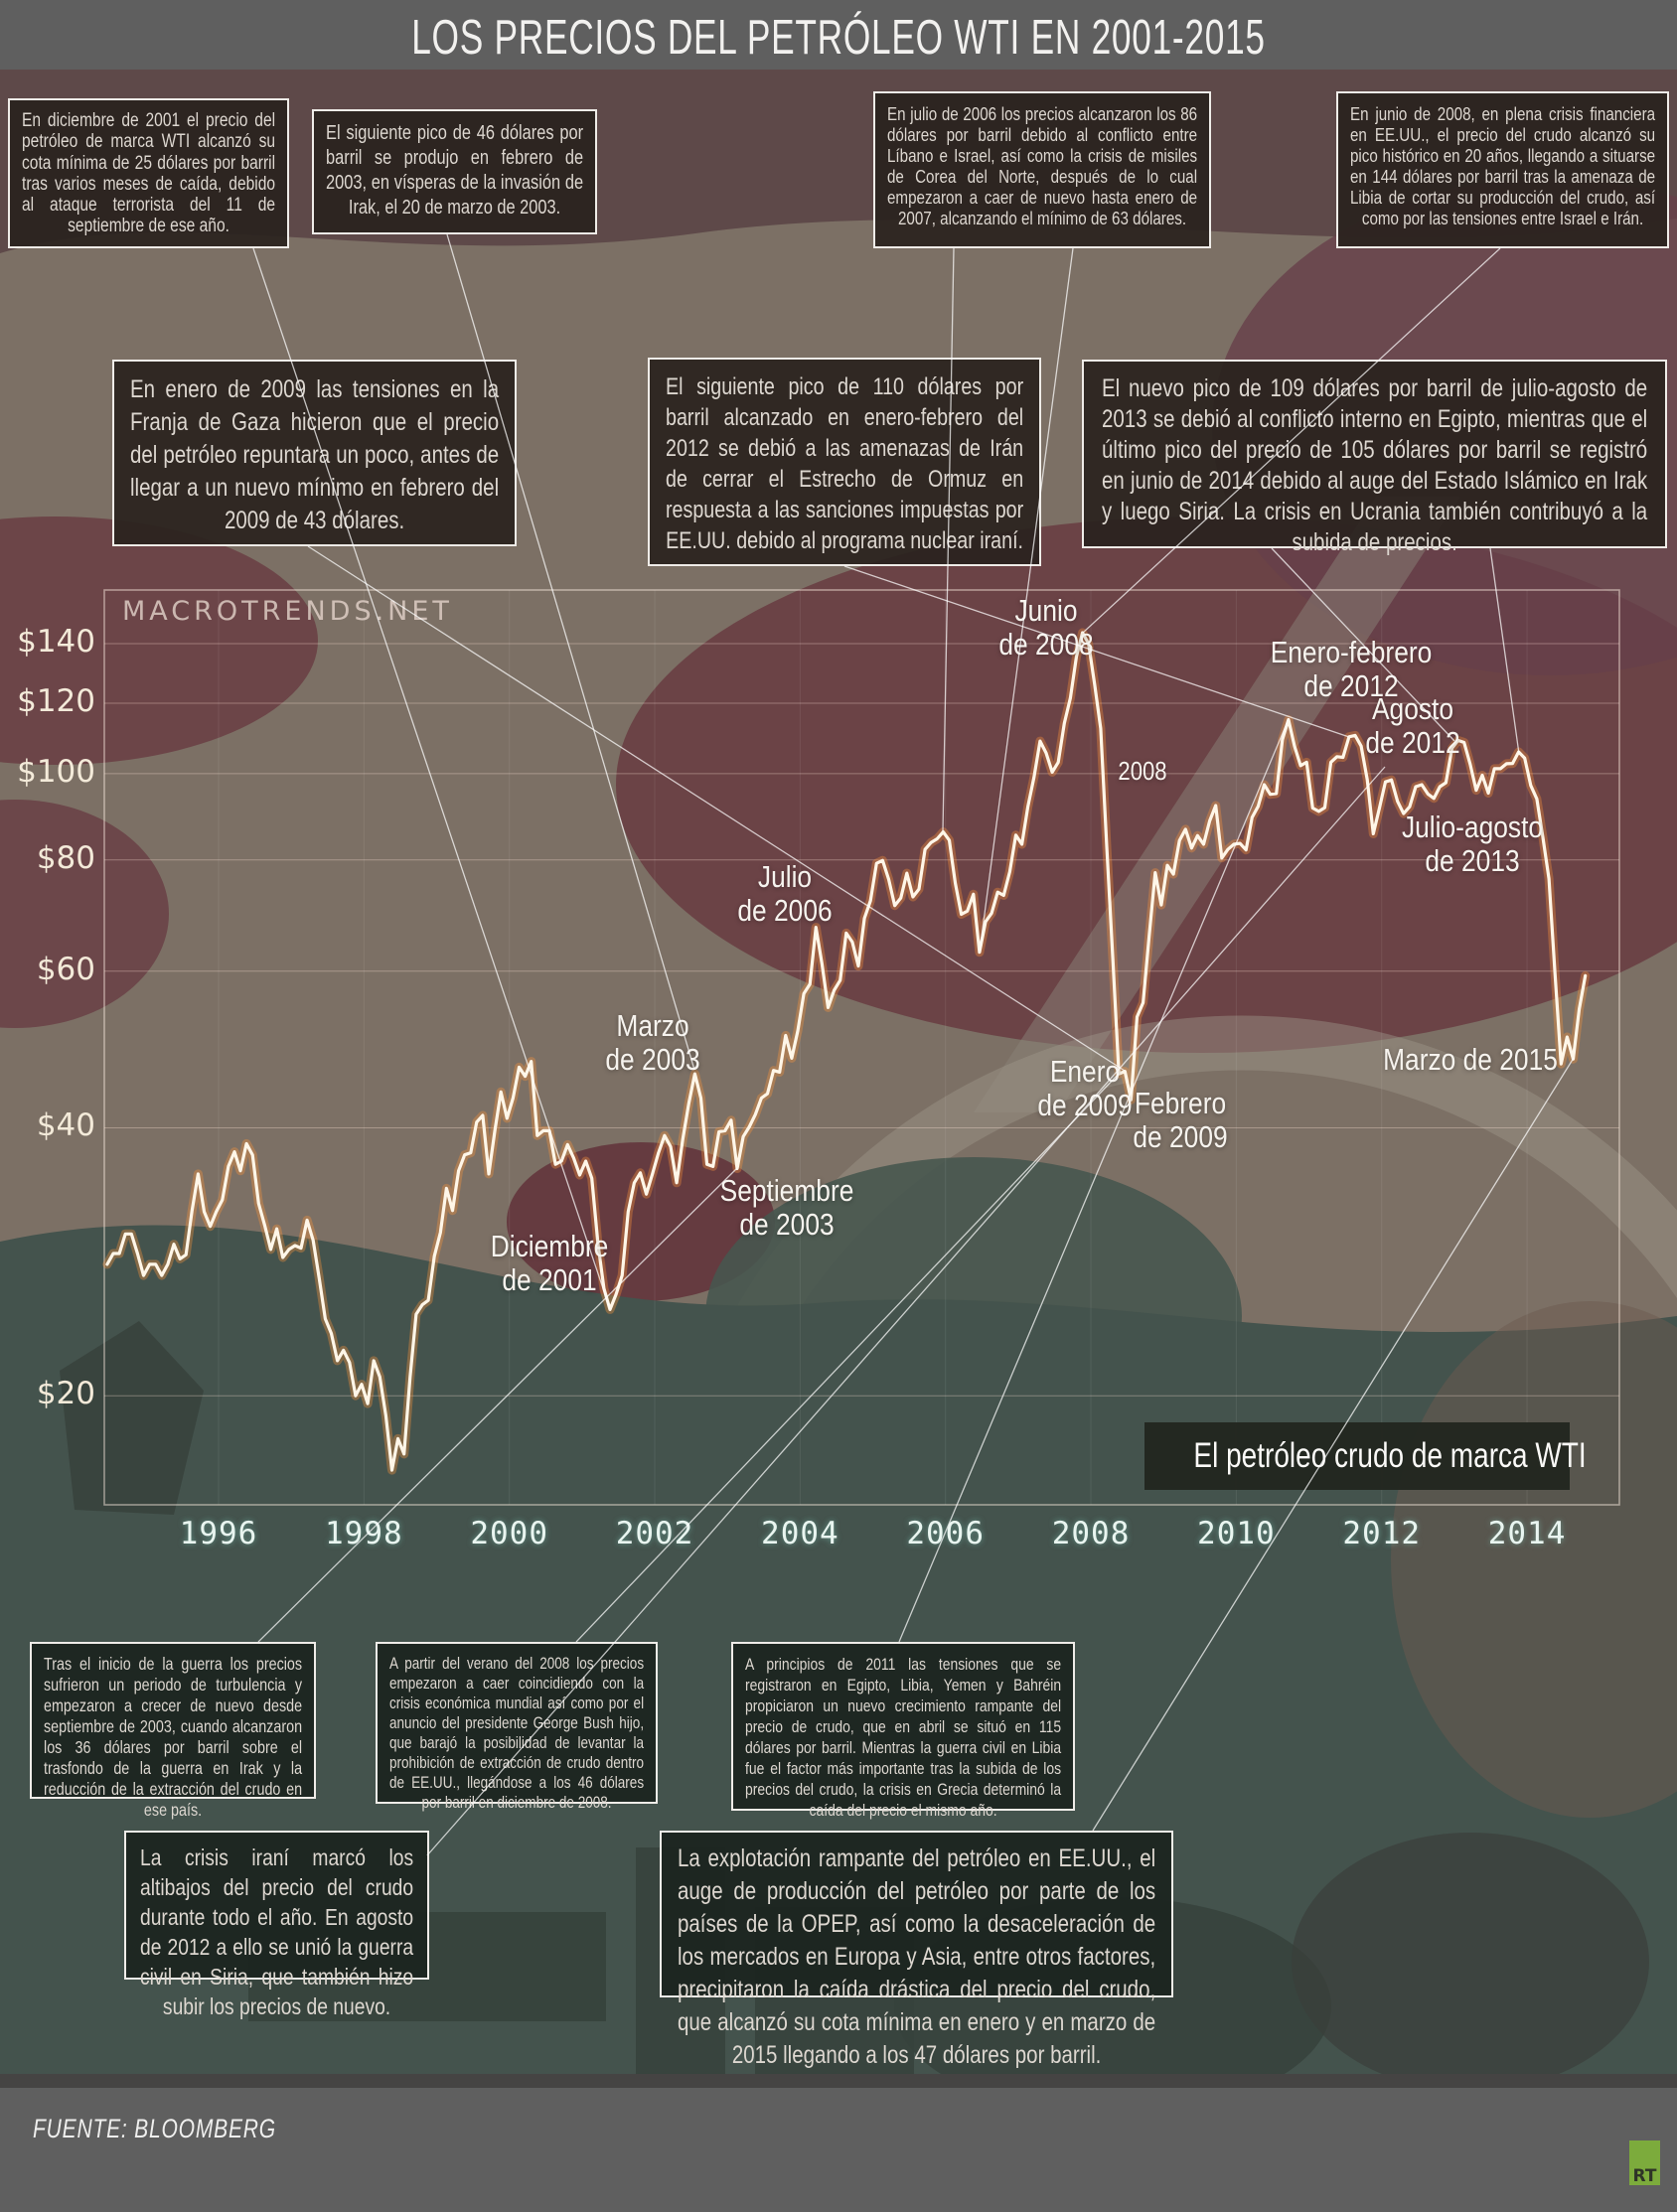 Image resolution: width=1677 pixels, height=2212 pixels. Describe the element at coordinates (66, 858) in the screenshot. I see `y-tick-label: $80` at that location.